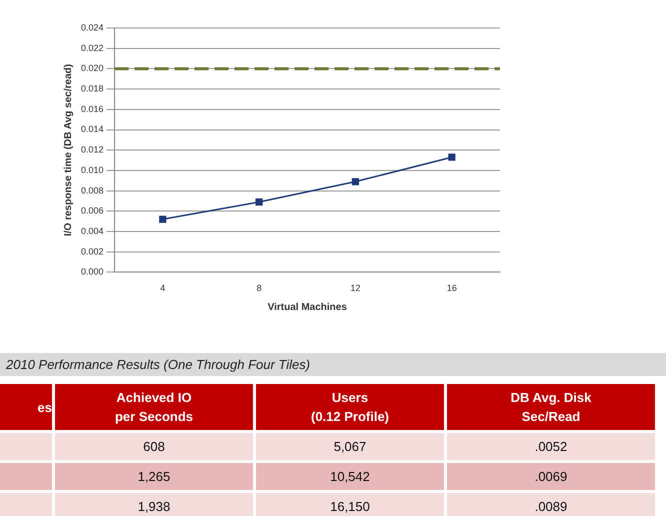 The image size is (666, 516). What do you see at coordinates (350, 446) in the screenshot?
I see `text: 5,067` at bounding box center [350, 446].